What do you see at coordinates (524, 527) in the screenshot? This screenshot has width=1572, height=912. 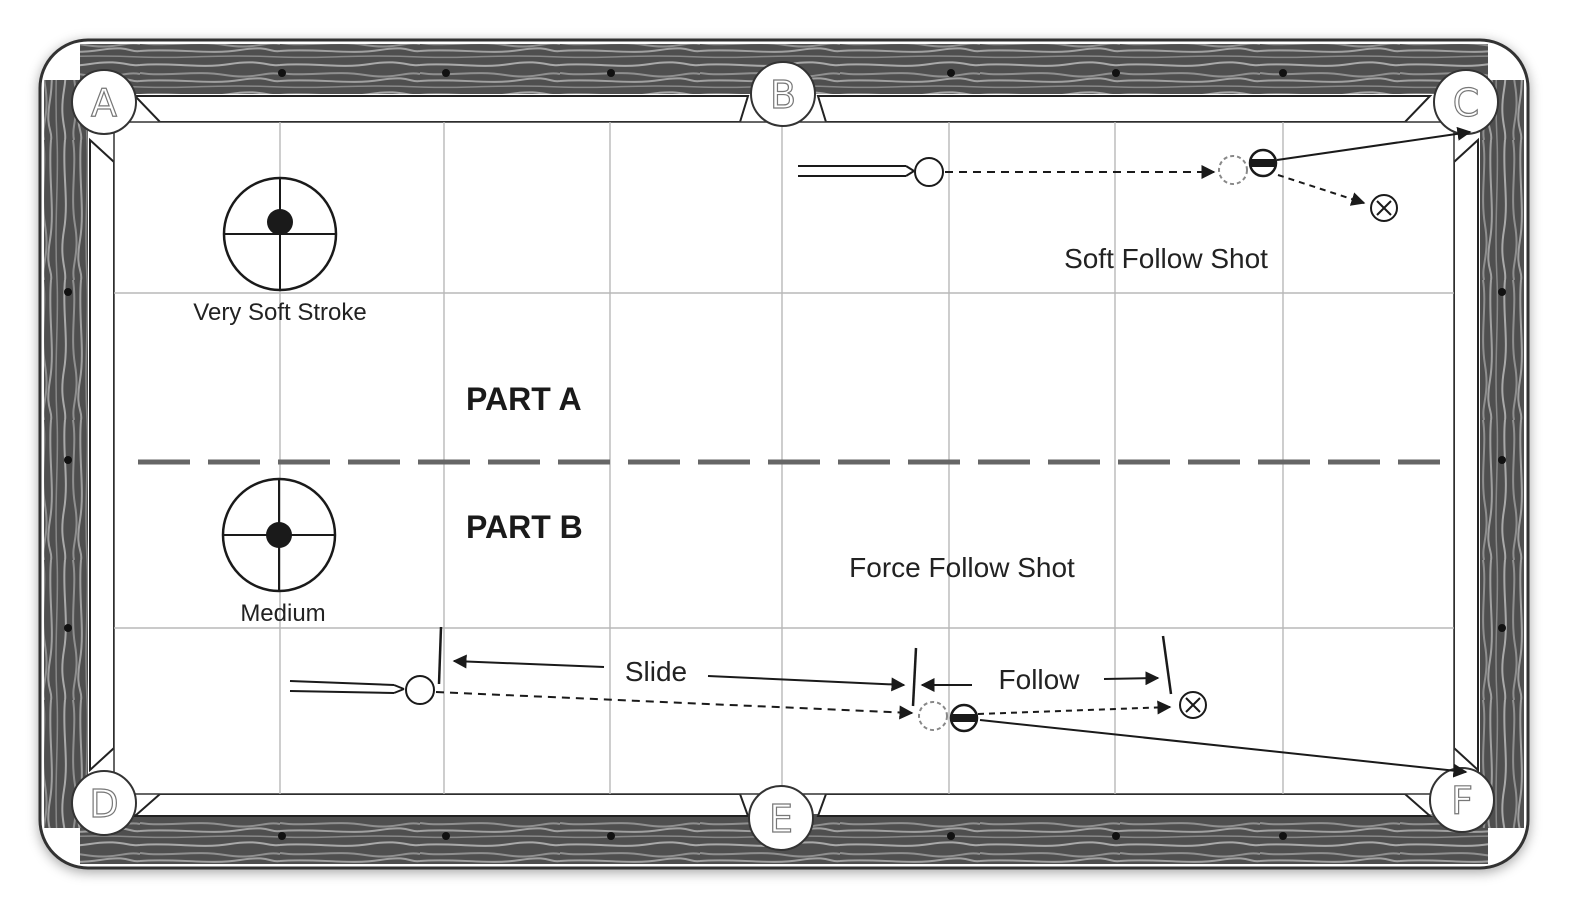 I see `part-b-title: PART B` at bounding box center [524, 527].